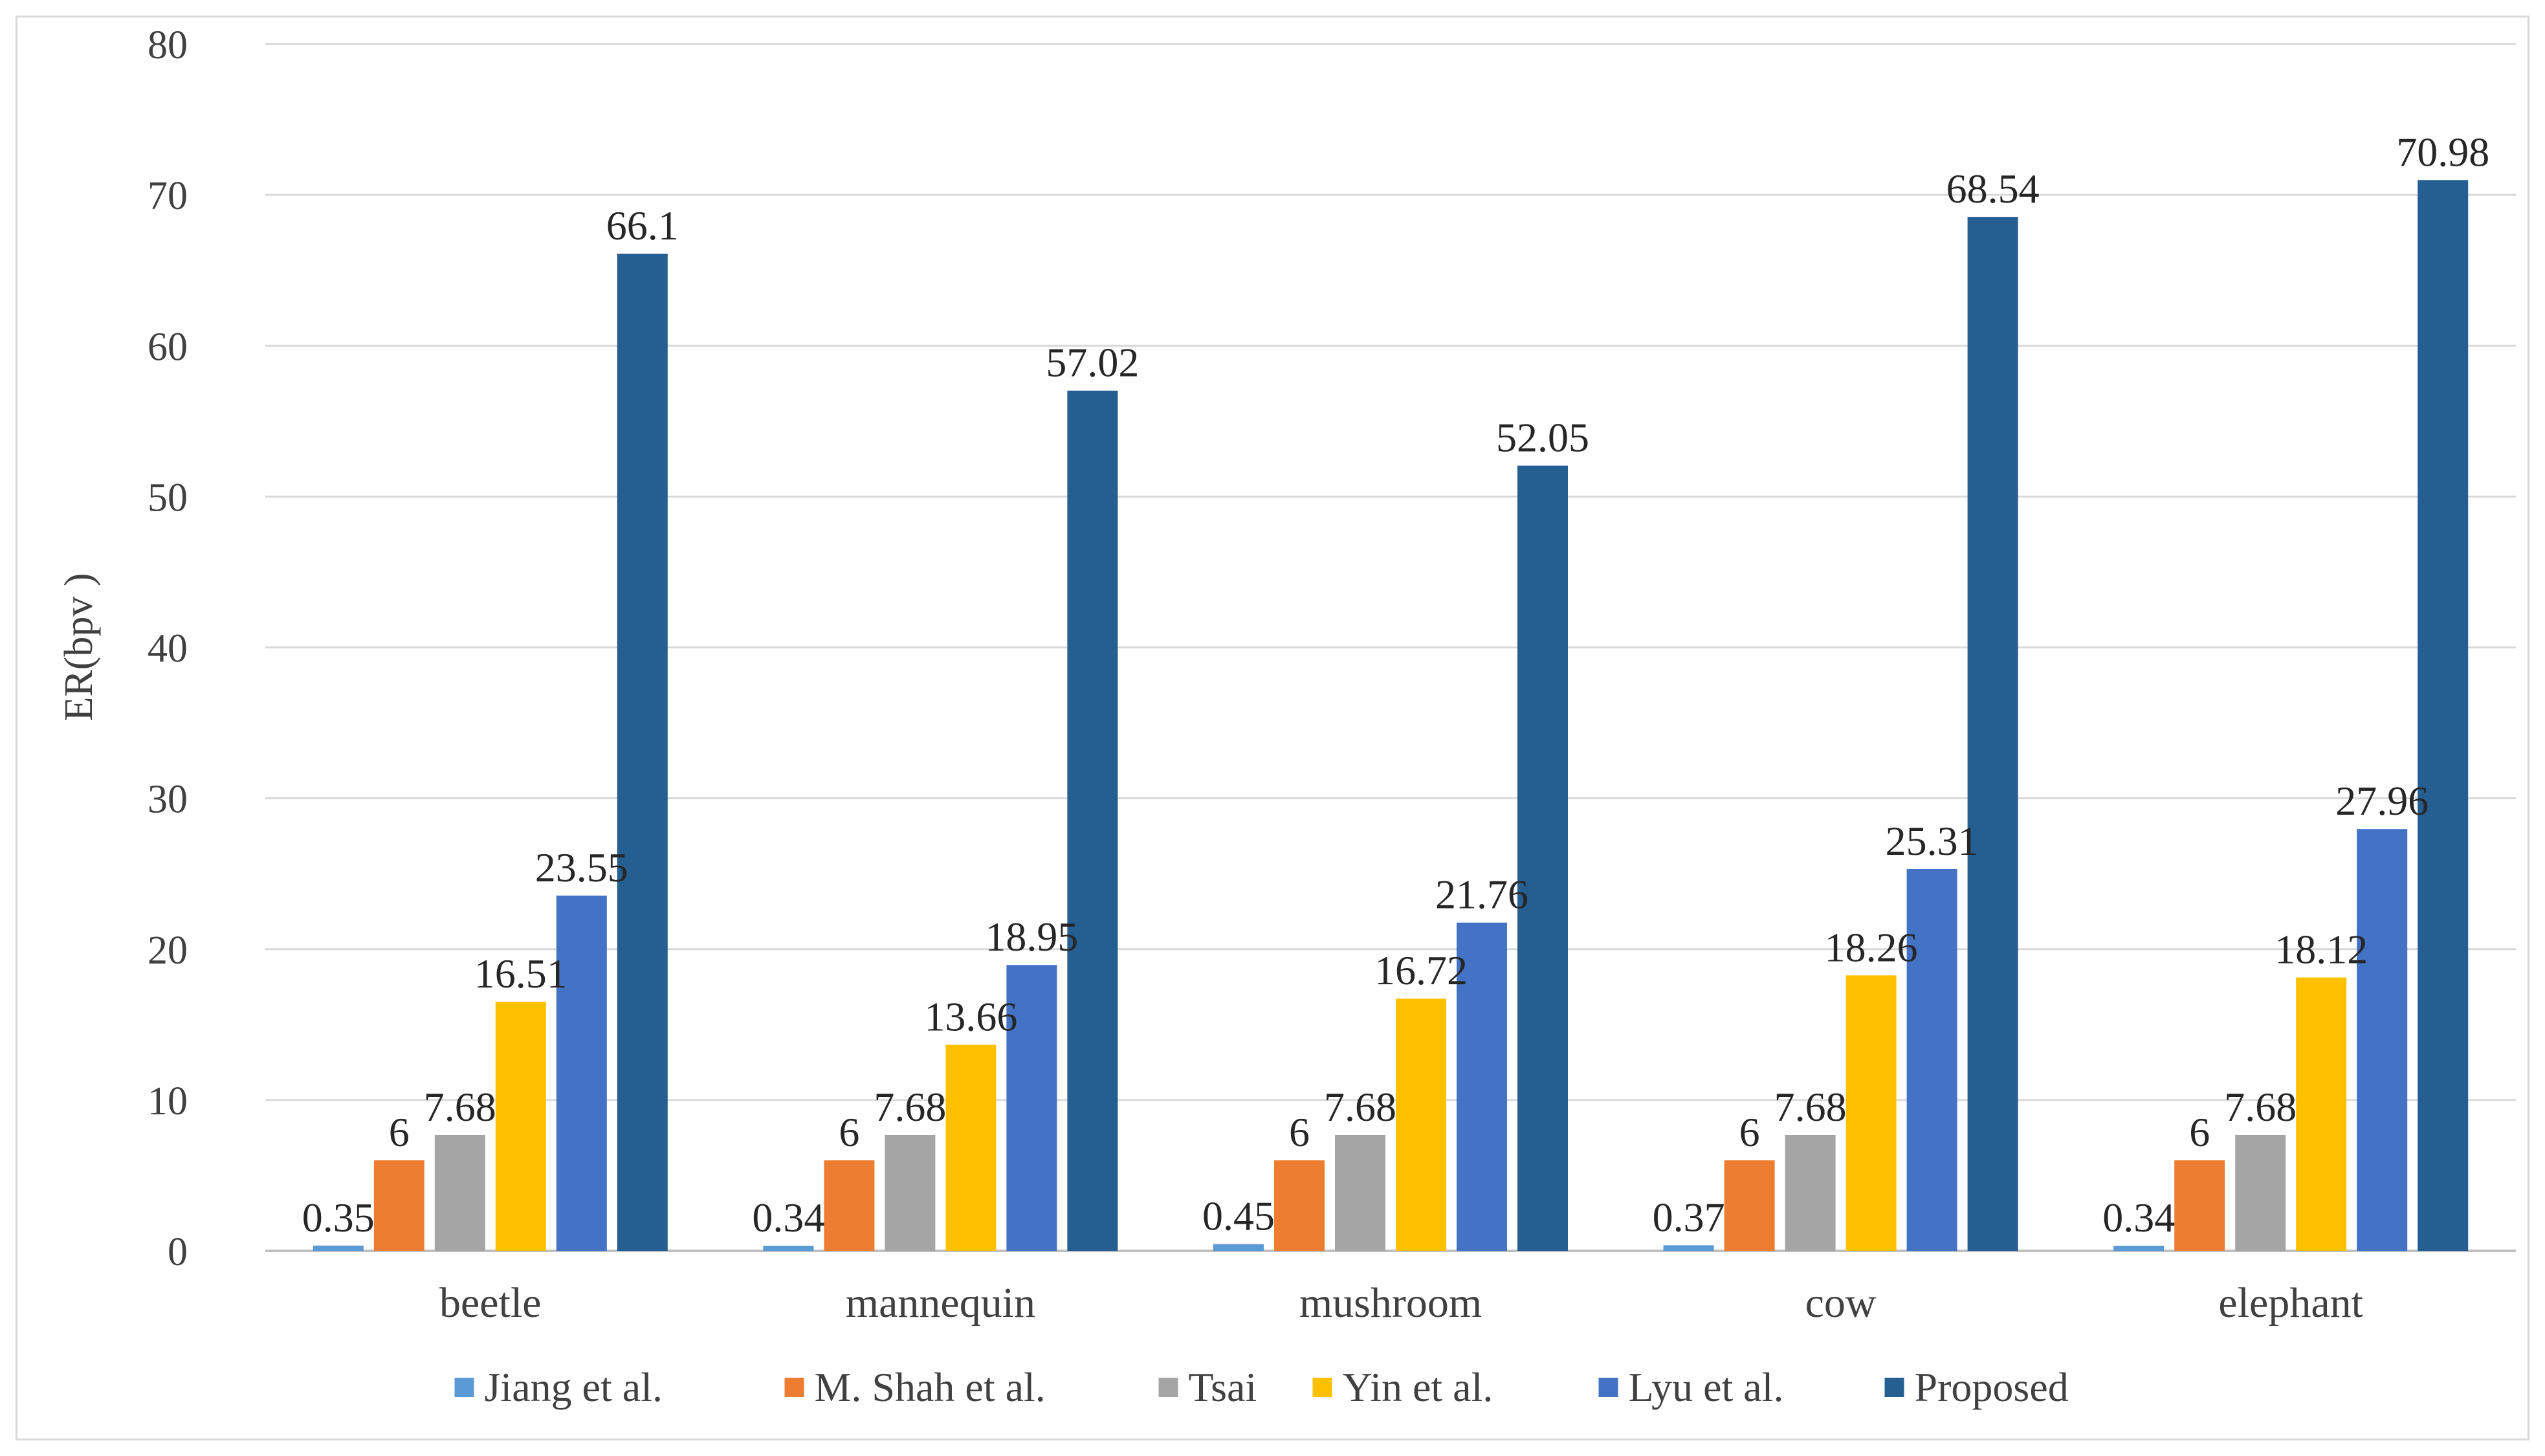 The image size is (2545, 1456). What do you see at coordinates (971, 1147) in the screenshot?
I see `bar-yin-et-al-mannequin` at bounding box center [971, 1147].